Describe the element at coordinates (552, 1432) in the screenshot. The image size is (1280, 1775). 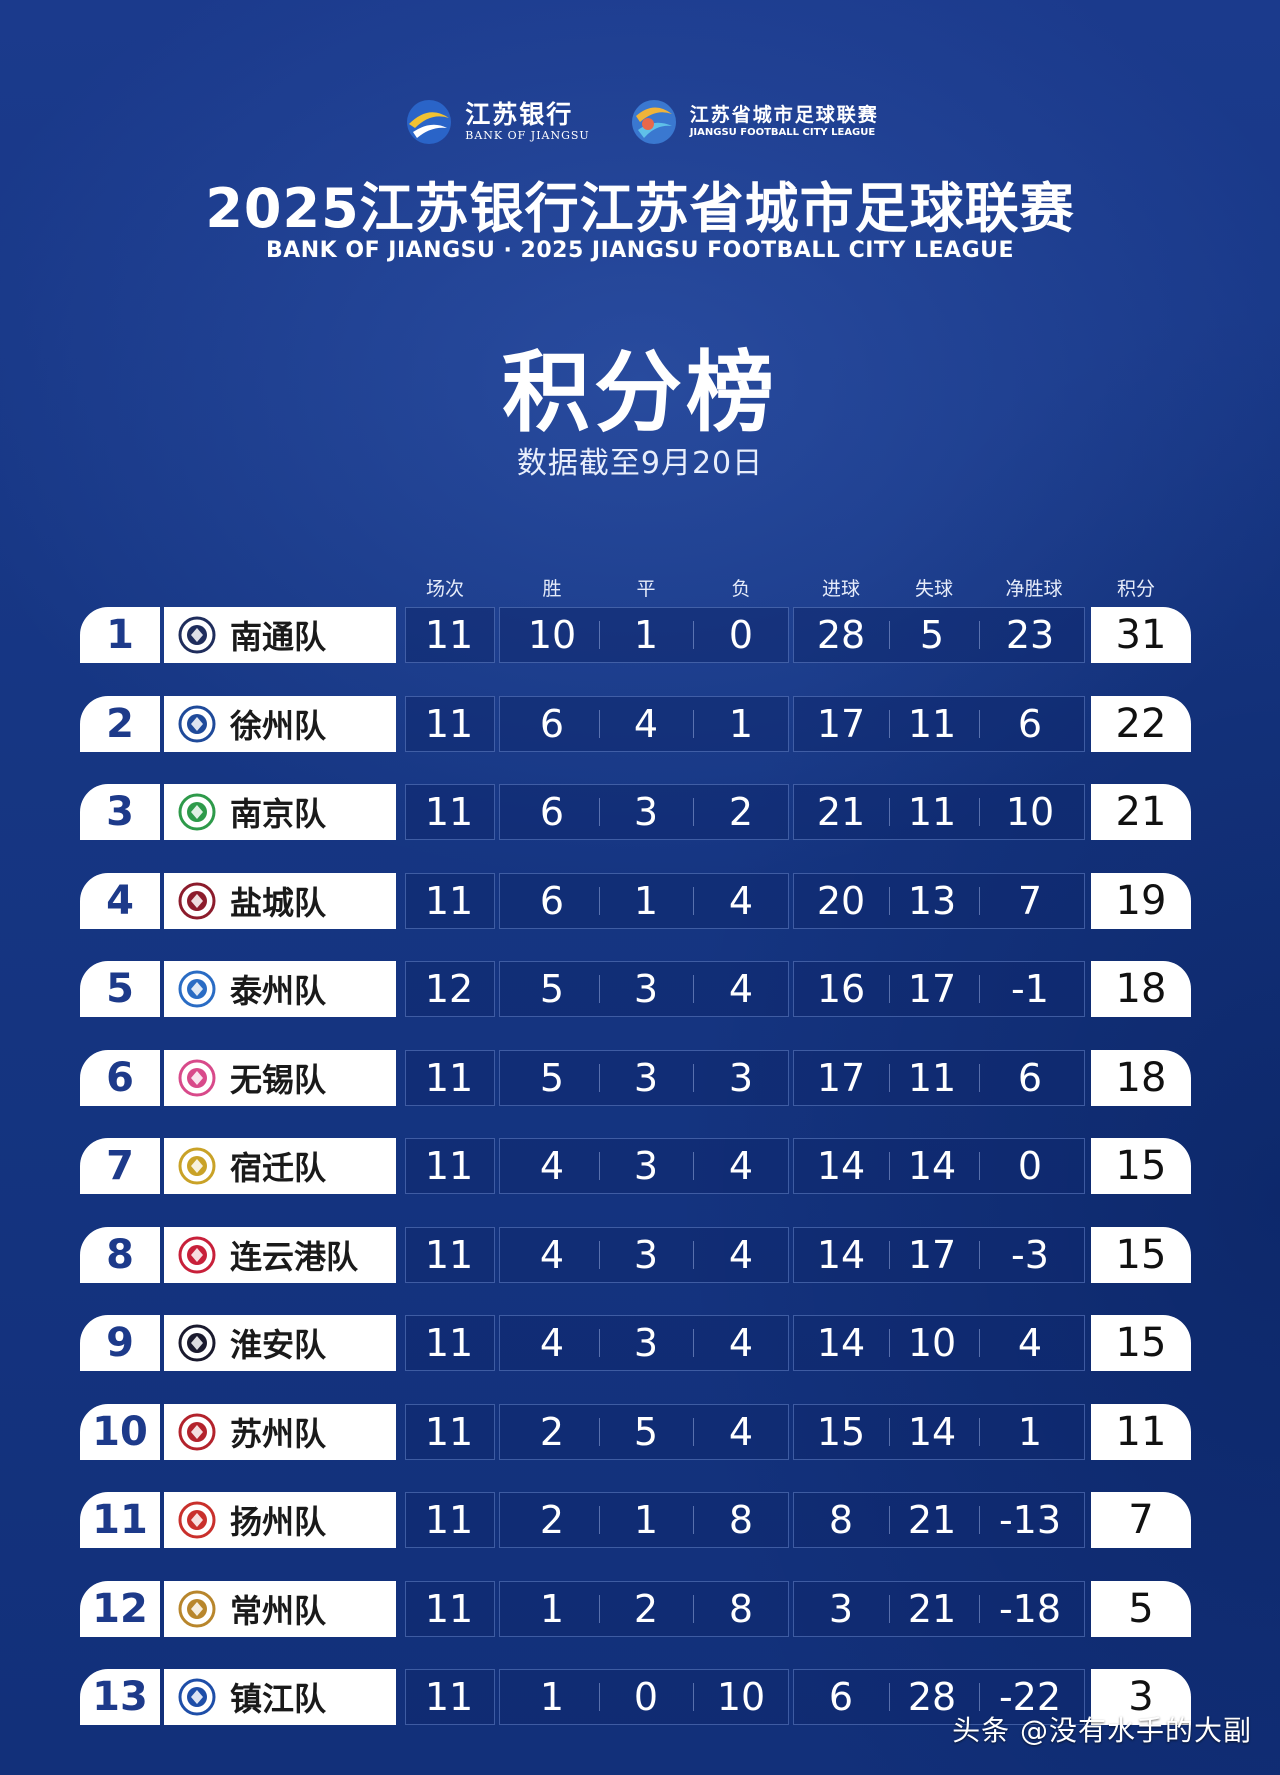
I see `won-cell: 2` at that location.